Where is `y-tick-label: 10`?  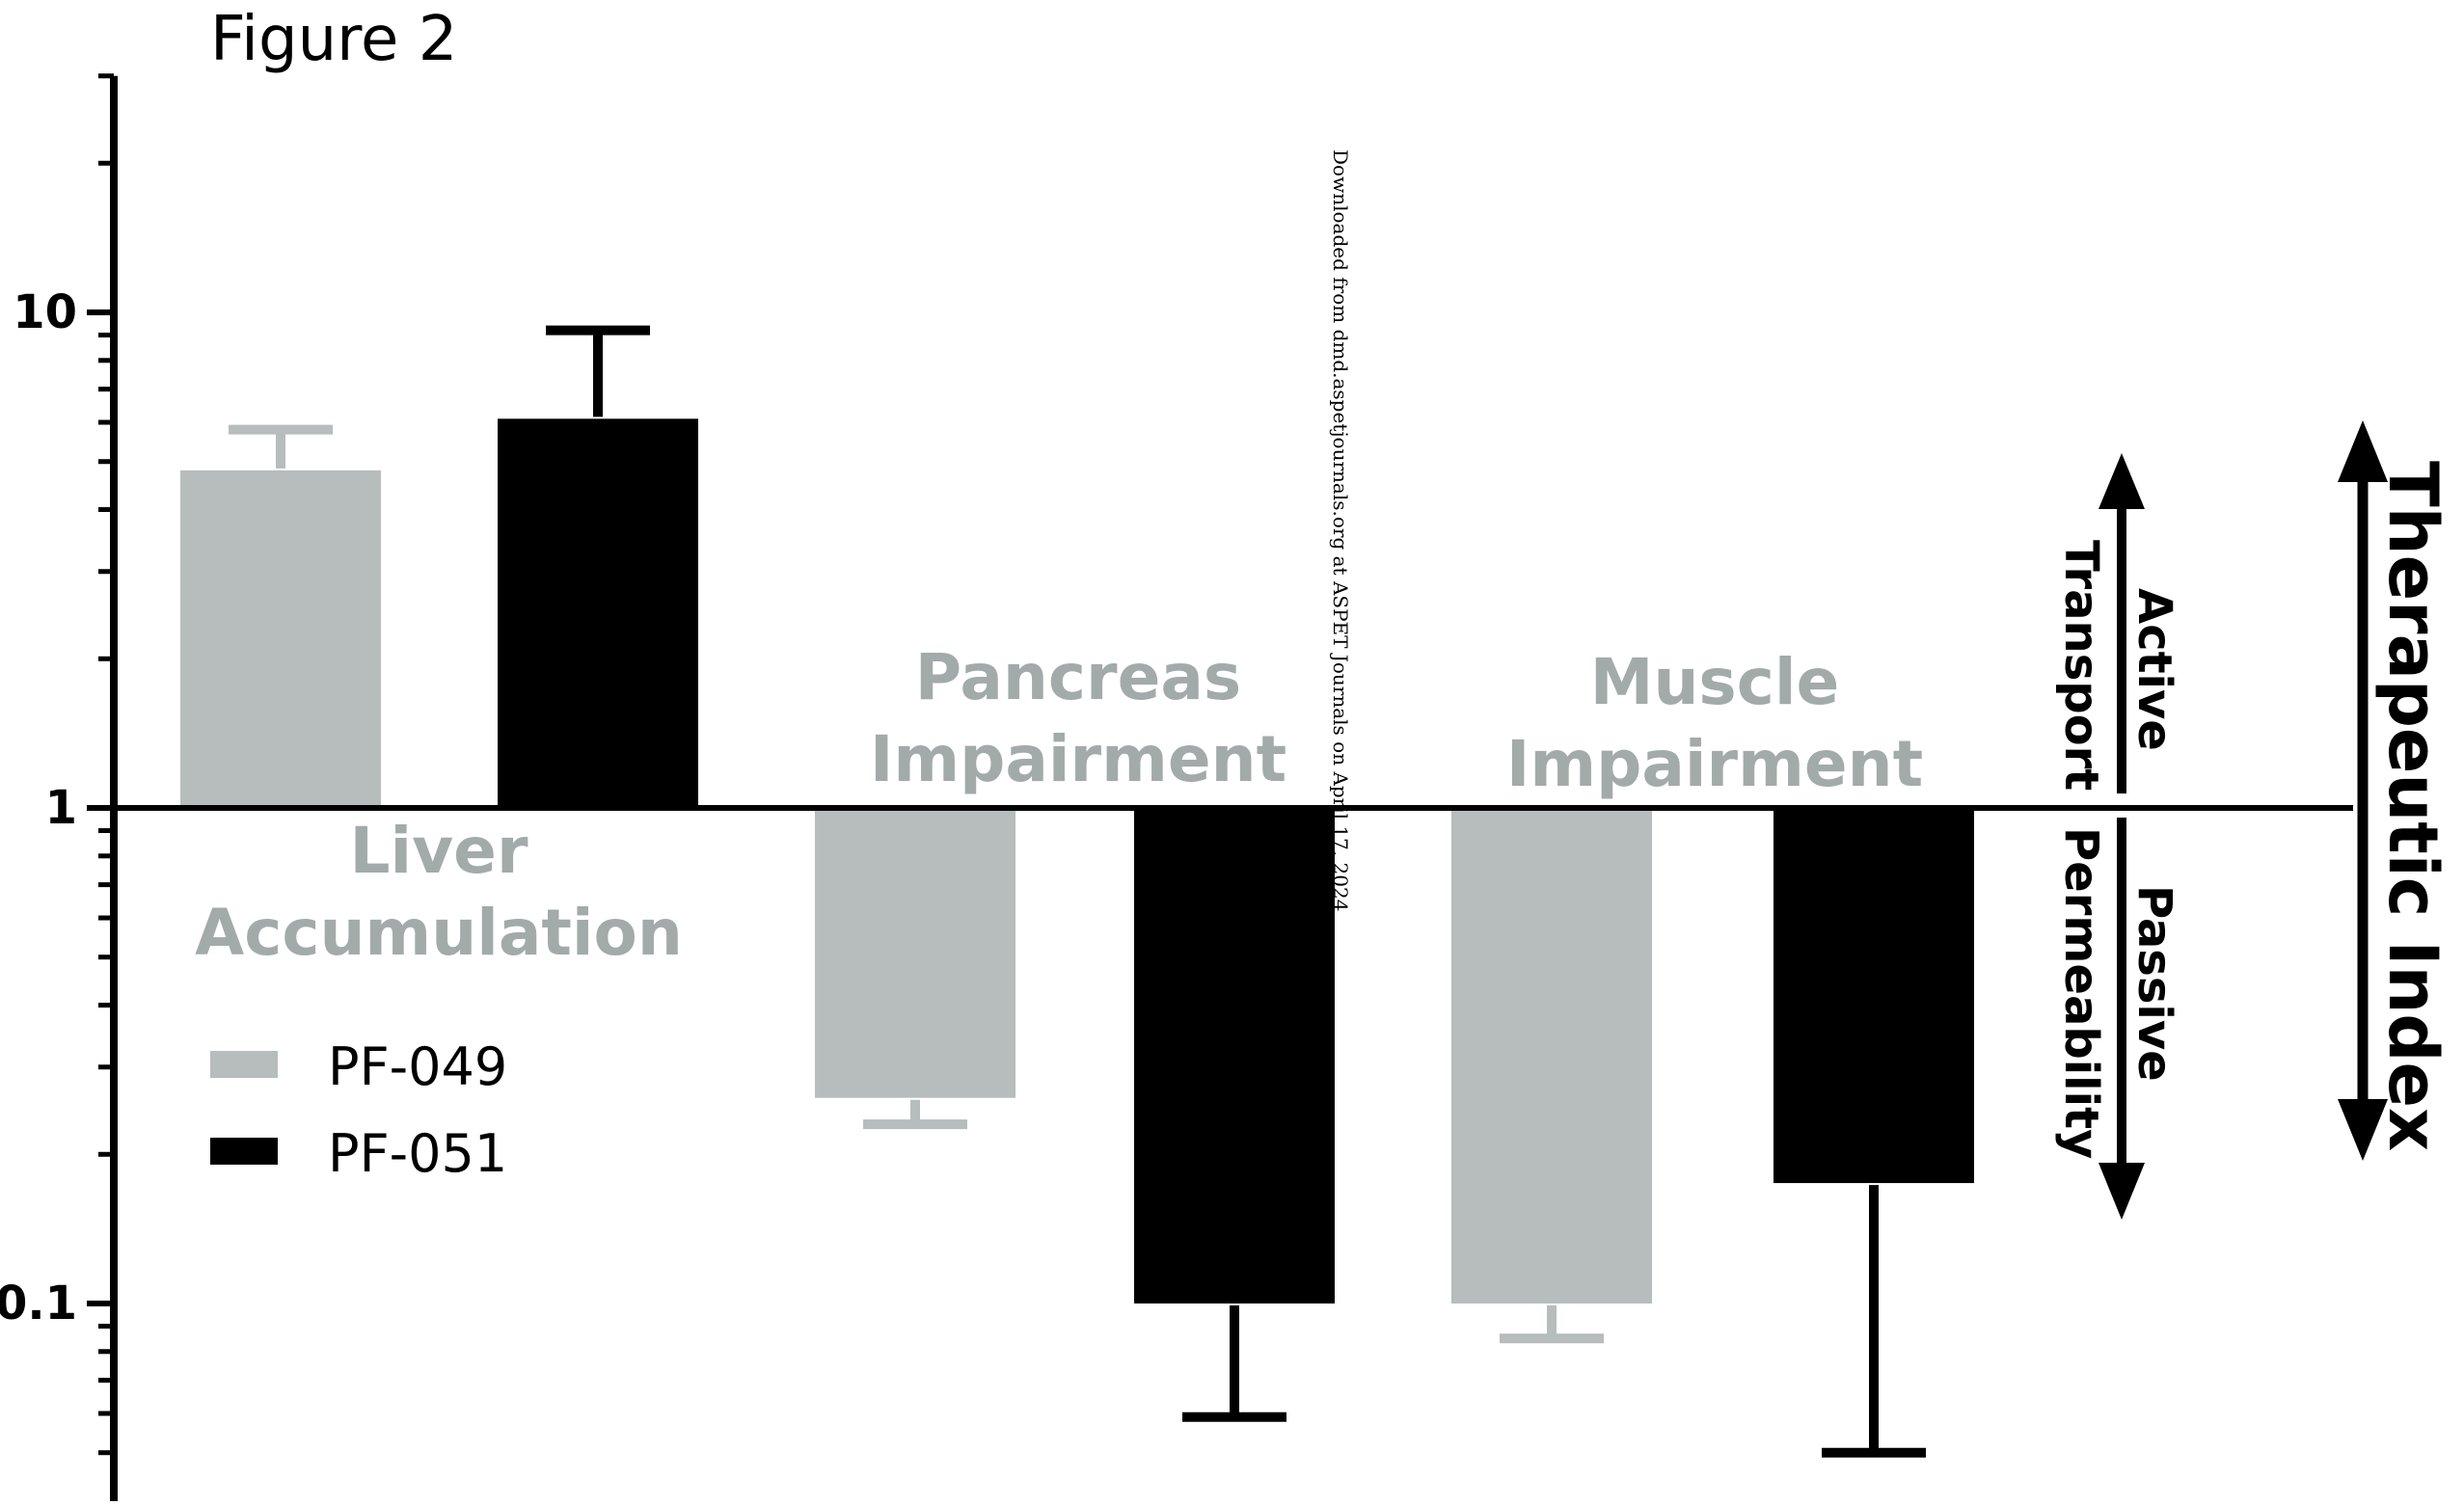
y-tick-label: 10 is located at coordinates (45, 312).